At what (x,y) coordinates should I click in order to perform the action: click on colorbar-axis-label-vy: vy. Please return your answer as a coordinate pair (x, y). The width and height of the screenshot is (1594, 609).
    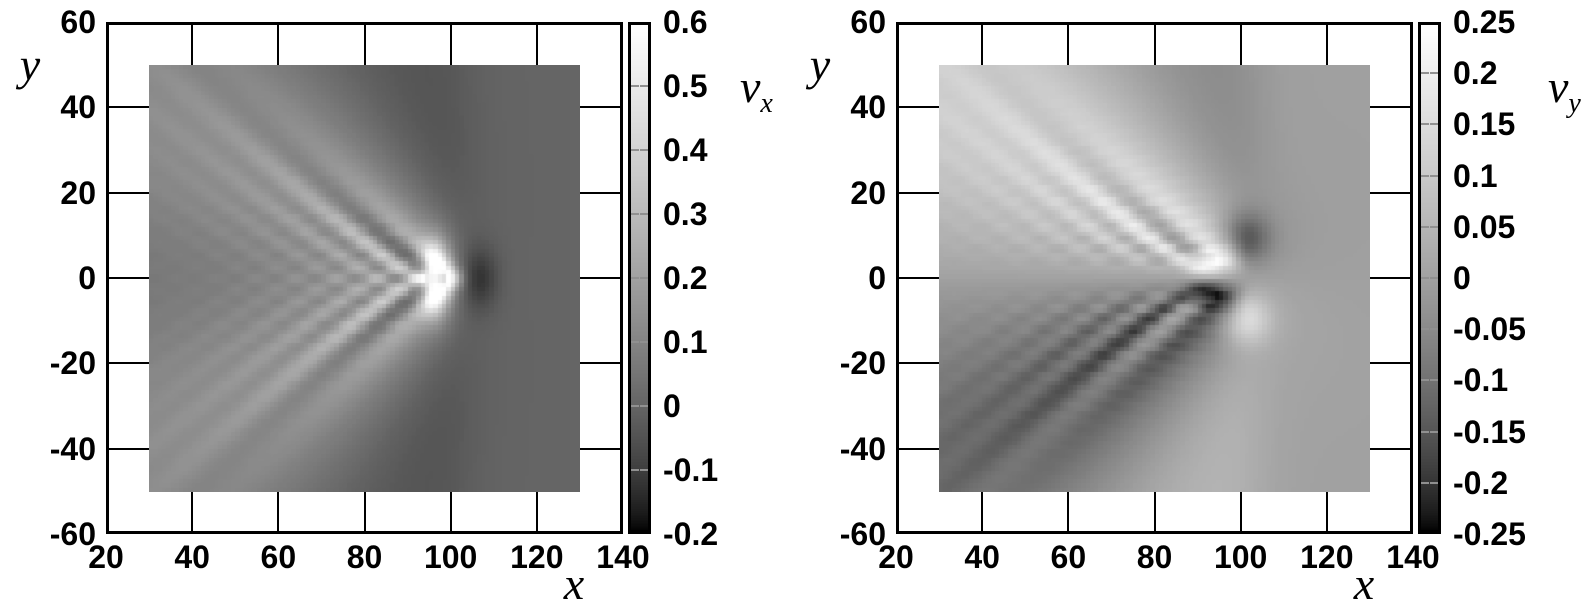
    Looking at the image, I should click on (1564, 91).